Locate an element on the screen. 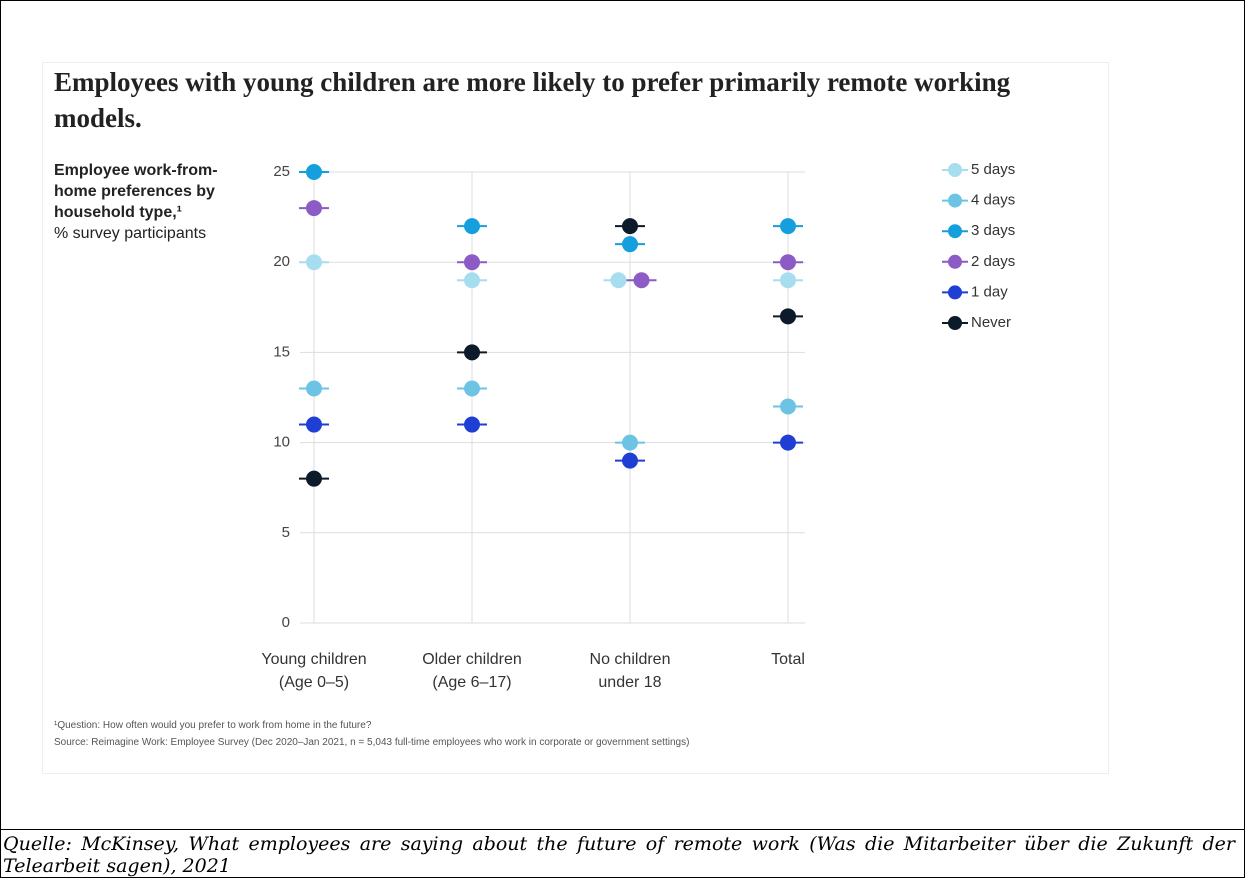  y-tick-label: 10 is located at coordinates (281, 442).